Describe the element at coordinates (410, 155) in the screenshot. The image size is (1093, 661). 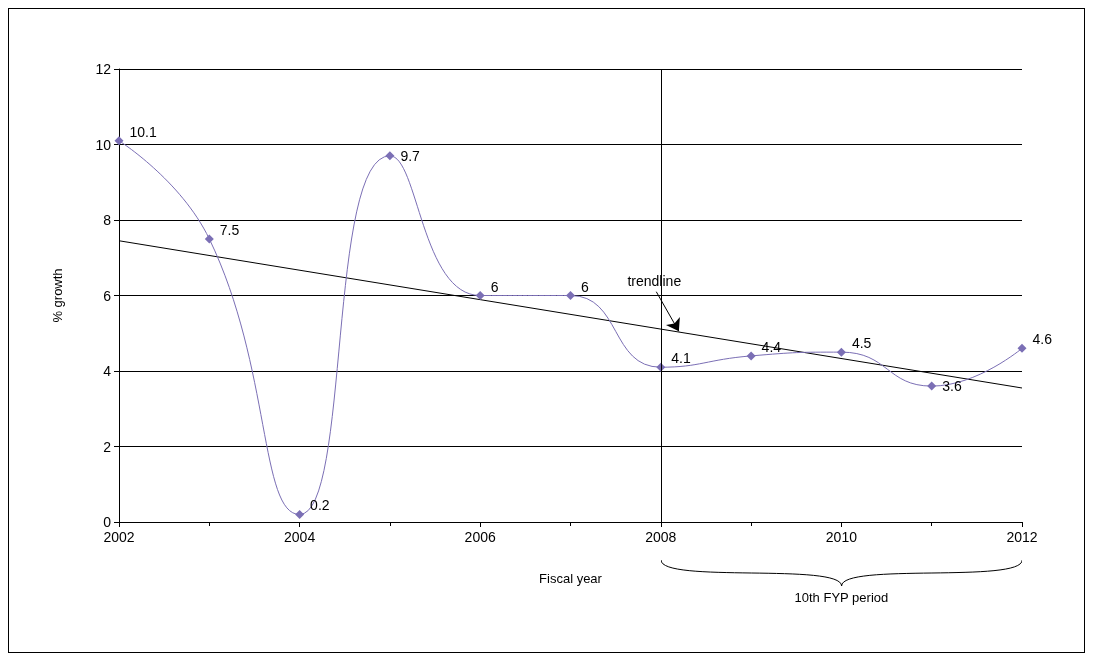
I see `data-label: 9.7` at that location.